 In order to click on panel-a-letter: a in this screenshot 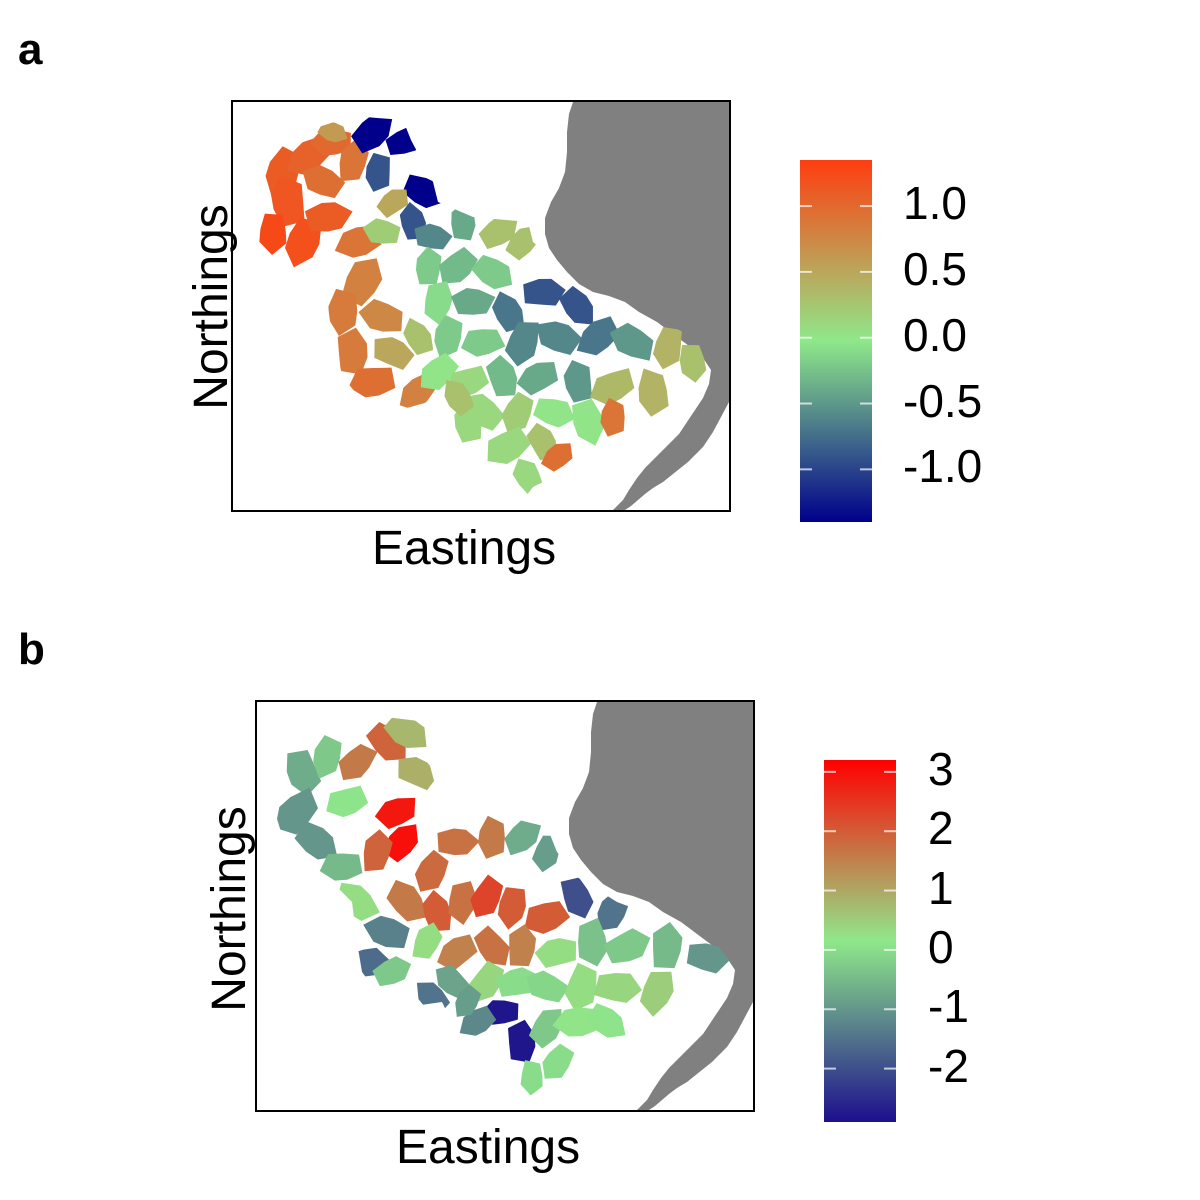, I will do `click(30, 49)`.